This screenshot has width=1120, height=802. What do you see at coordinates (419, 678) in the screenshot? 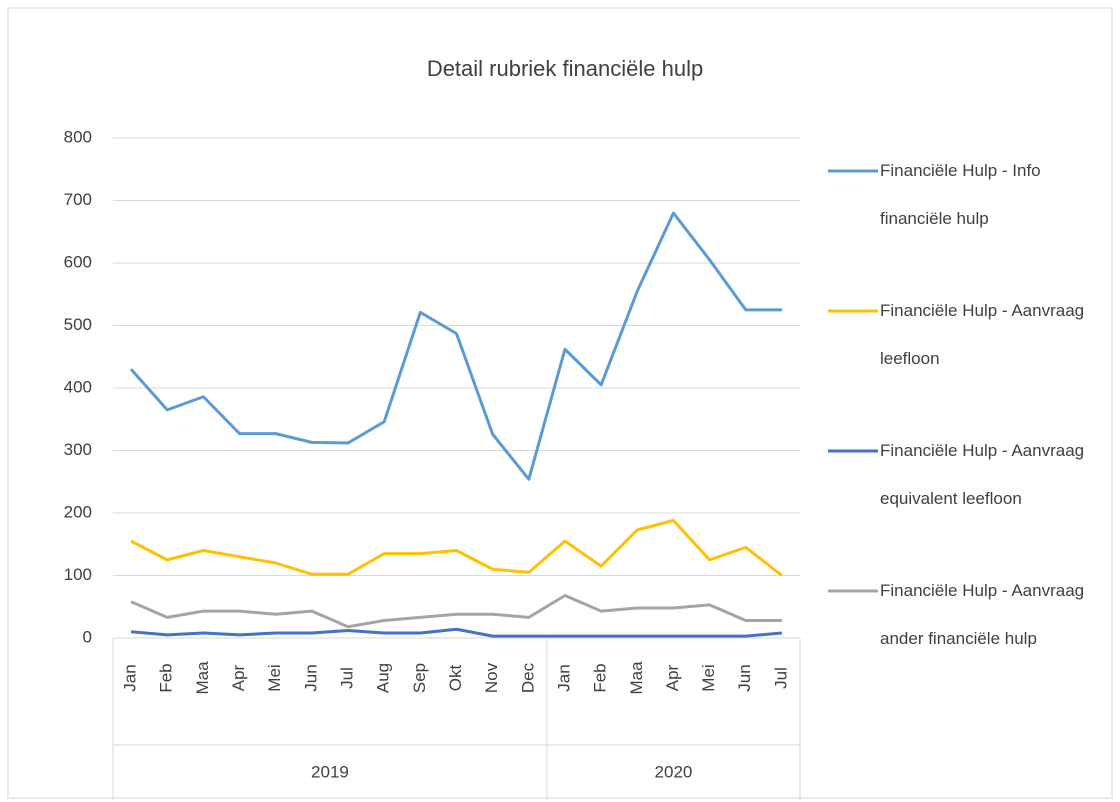
I see `x-tick-label: Sep` at bounding box center [419, 678].